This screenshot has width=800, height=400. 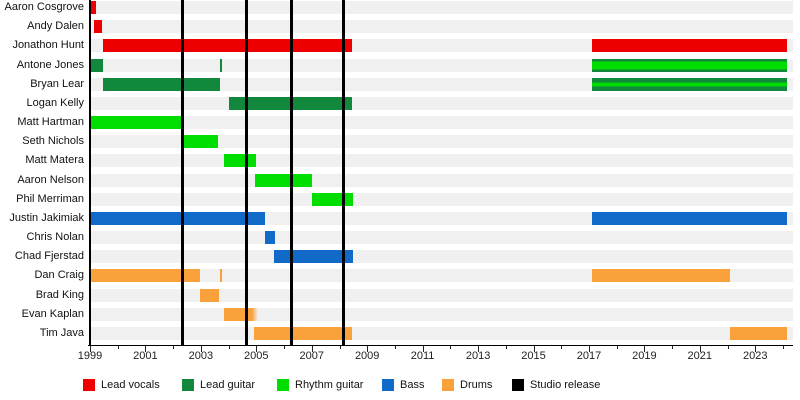 I want to click on rhythm_guitar-swatch-icon, so click(x=283, y=385).